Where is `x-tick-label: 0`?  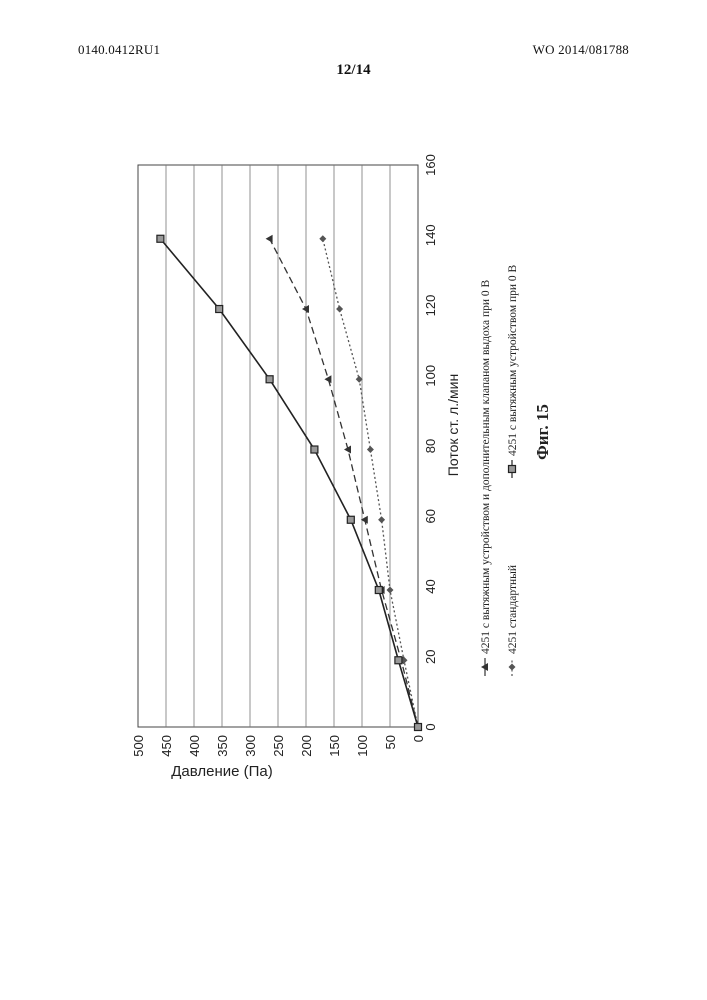 x-tick-label: 0 is located at coordinates (430, 726).